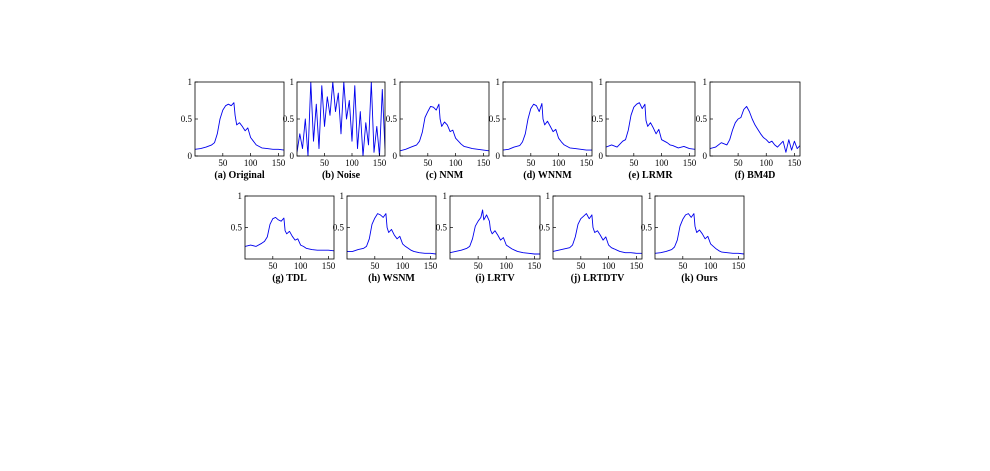  I want to click on subplot-9: 50 100 150 0.5 1 (i) LRTV, so click(489, 237).